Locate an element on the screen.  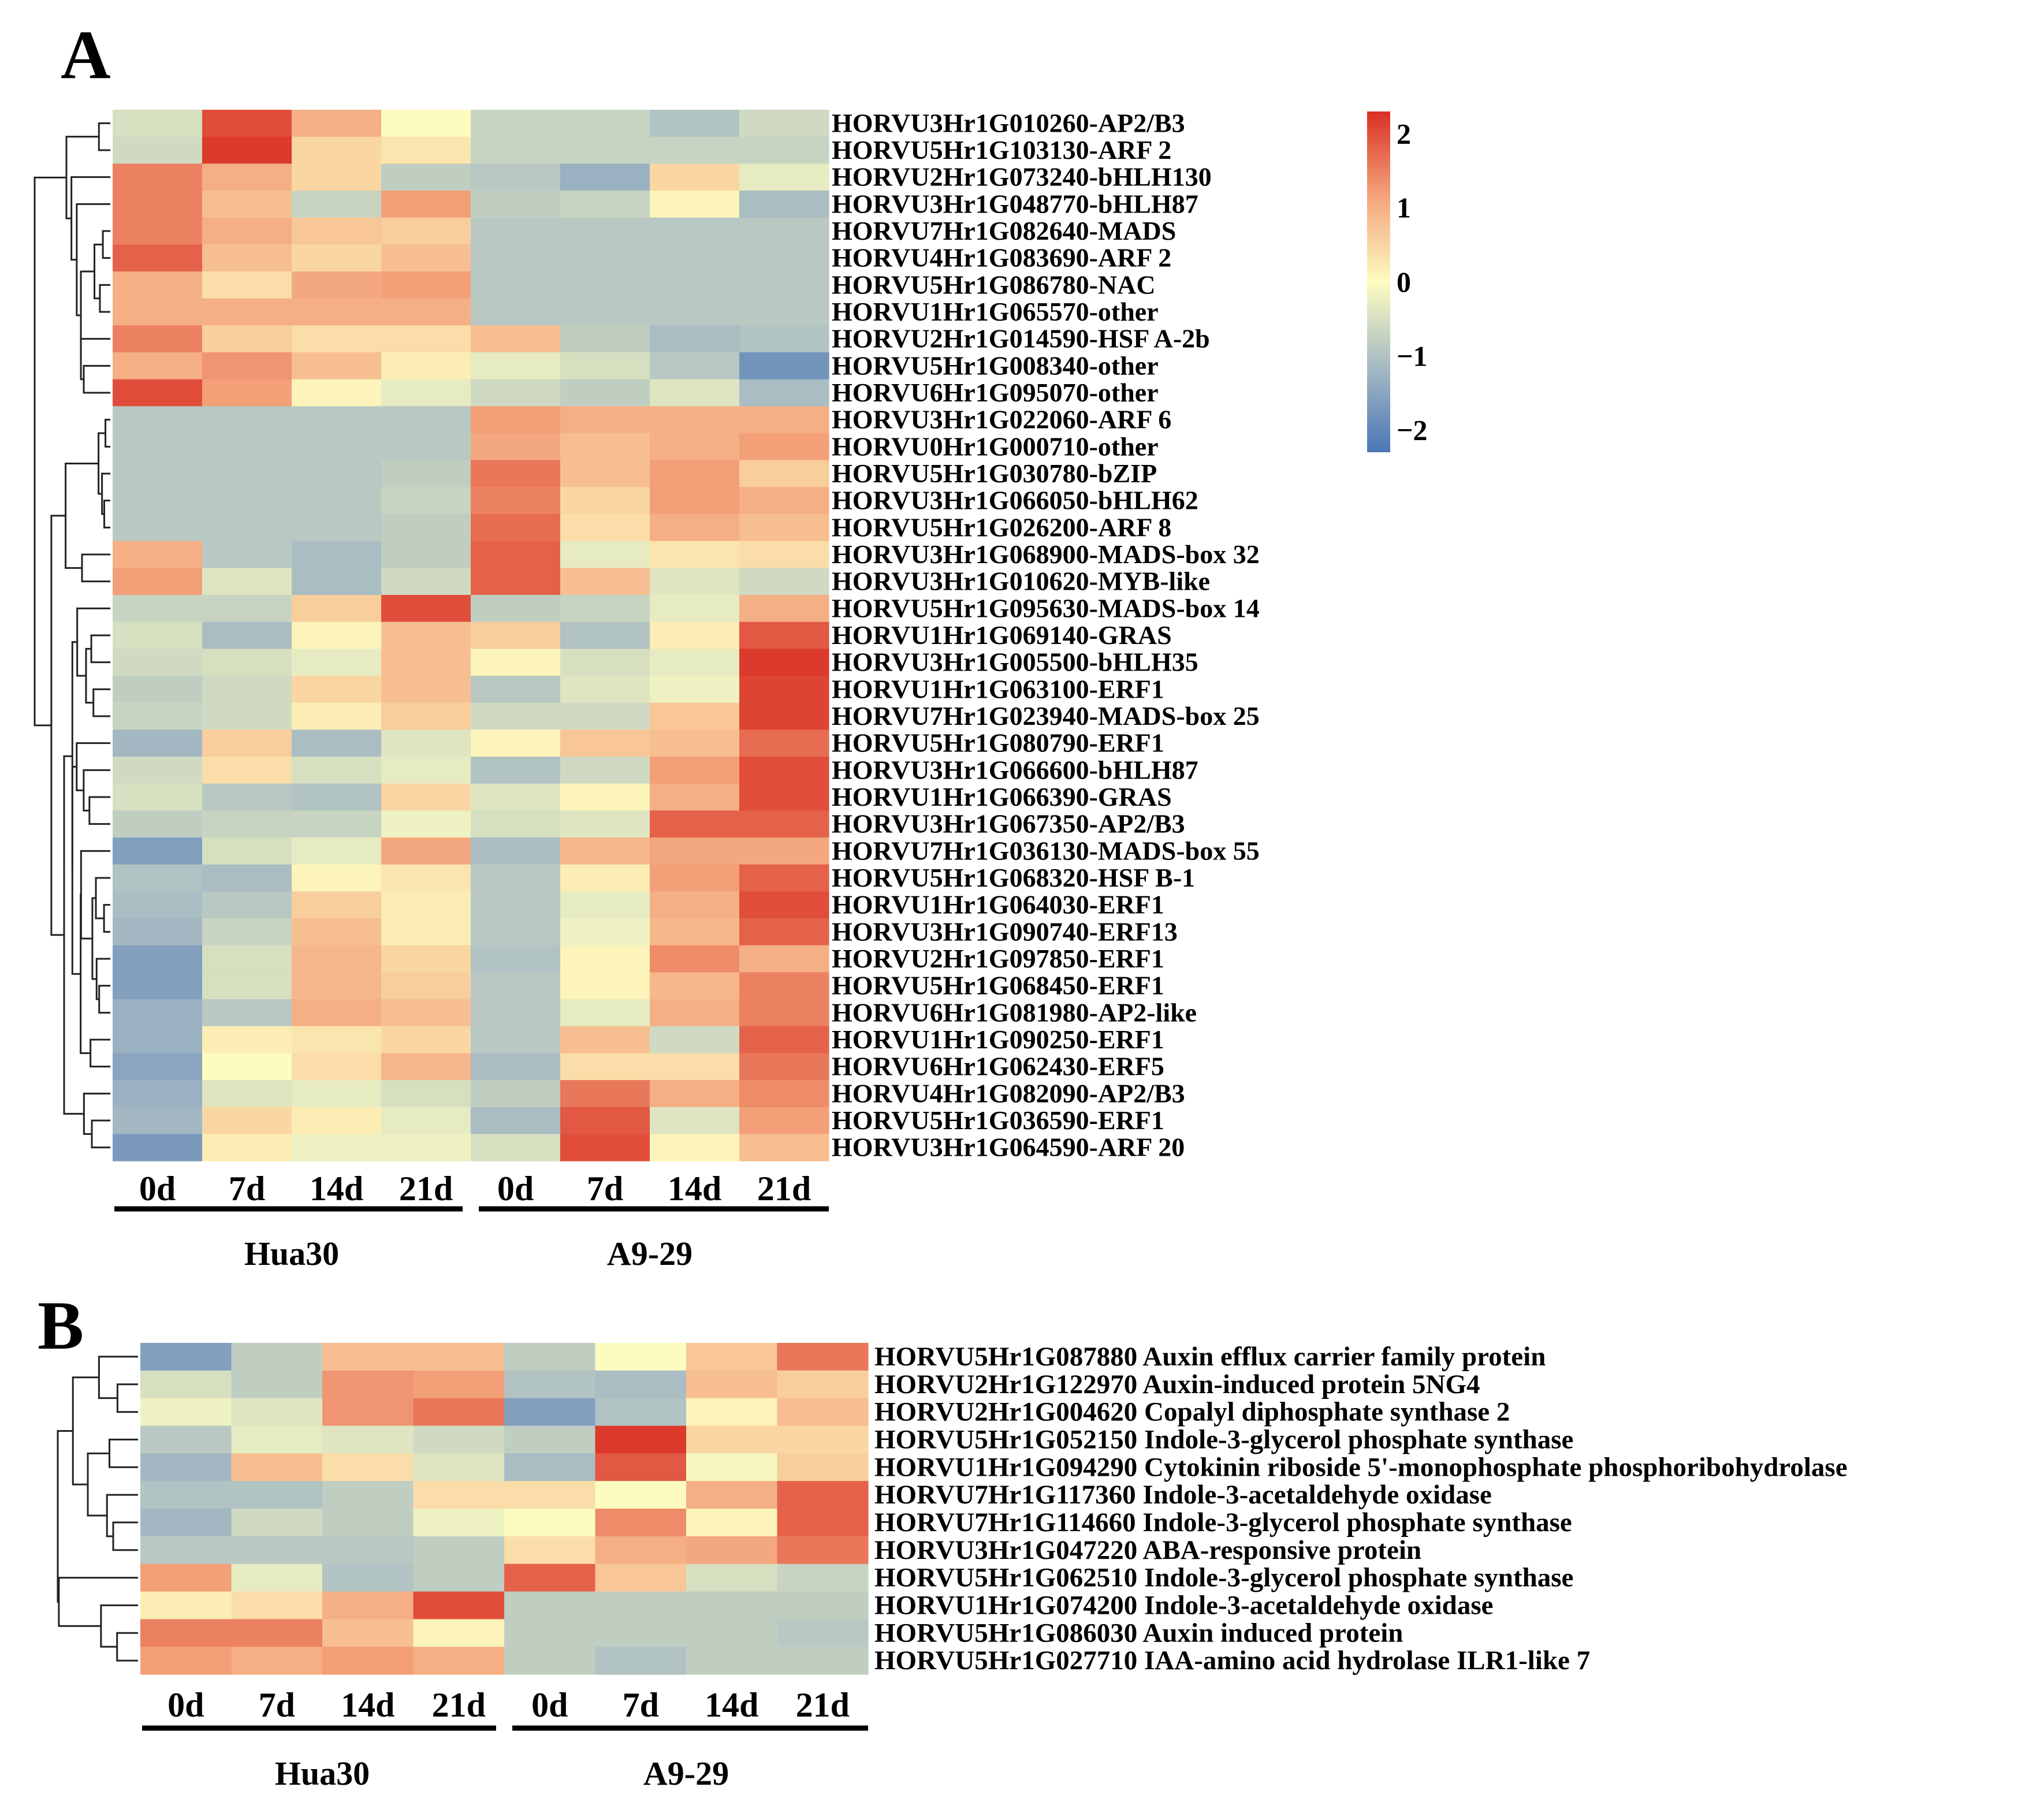
row-label: HORVU6Hr1G081980-AP2-like is located at coordinates (1015, 1012).